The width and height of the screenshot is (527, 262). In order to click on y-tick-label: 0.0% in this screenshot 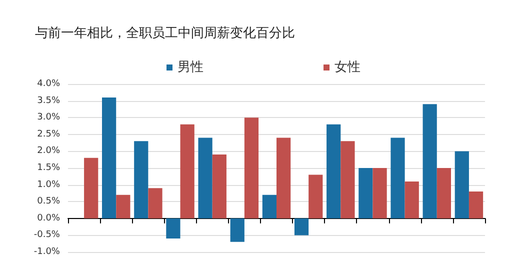, I will do `click(48, 218)`.